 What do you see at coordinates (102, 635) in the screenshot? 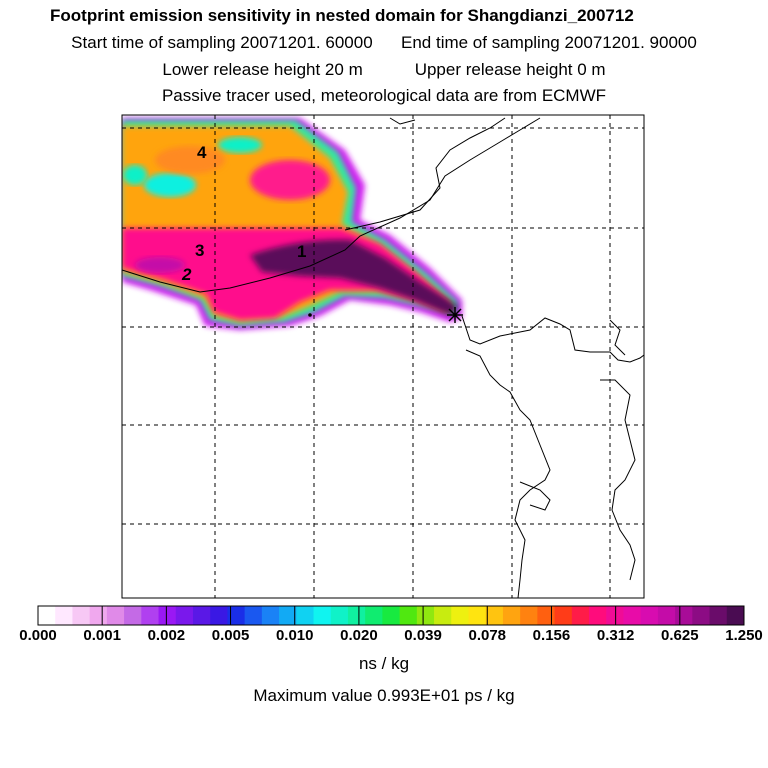
I see `legend-tick-label: 0.001` at bounding box center [102, 635].